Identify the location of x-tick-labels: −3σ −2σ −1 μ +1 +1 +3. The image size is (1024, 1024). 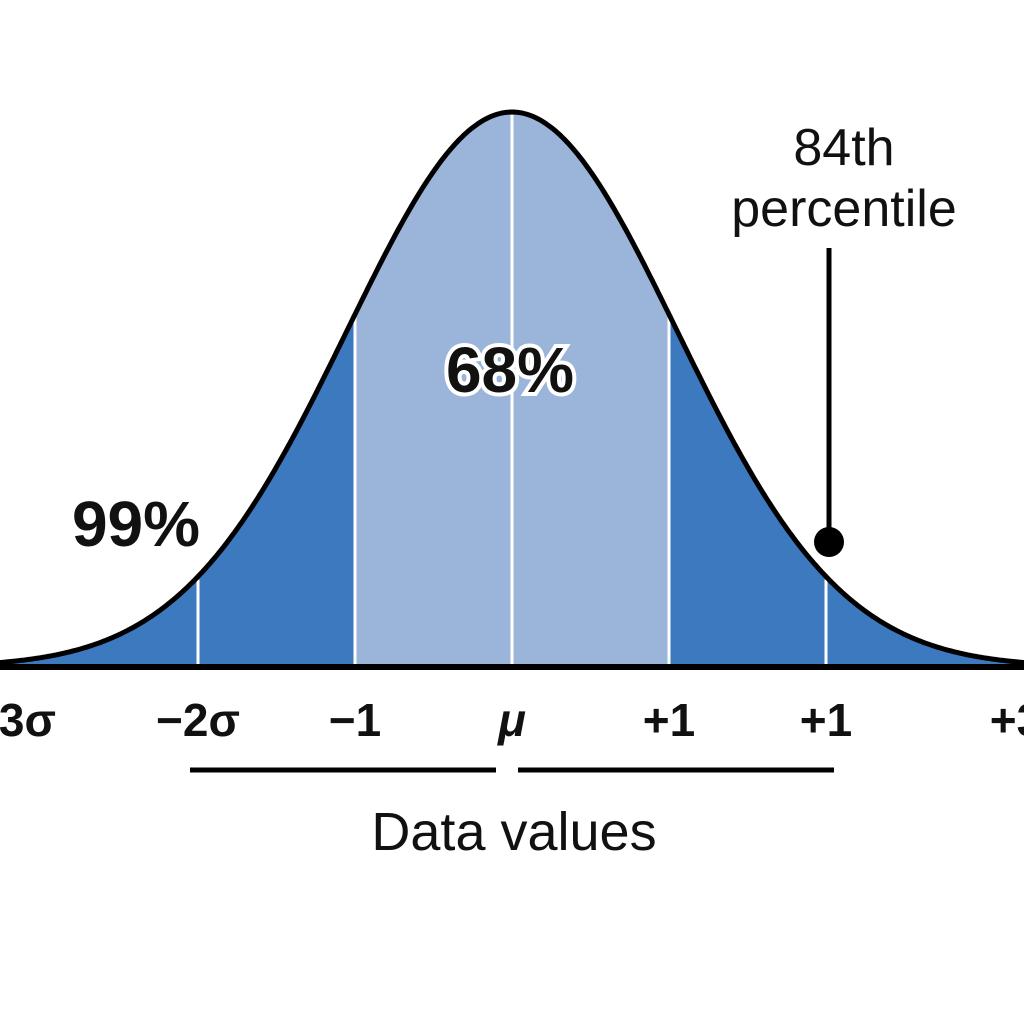
(512, 720).